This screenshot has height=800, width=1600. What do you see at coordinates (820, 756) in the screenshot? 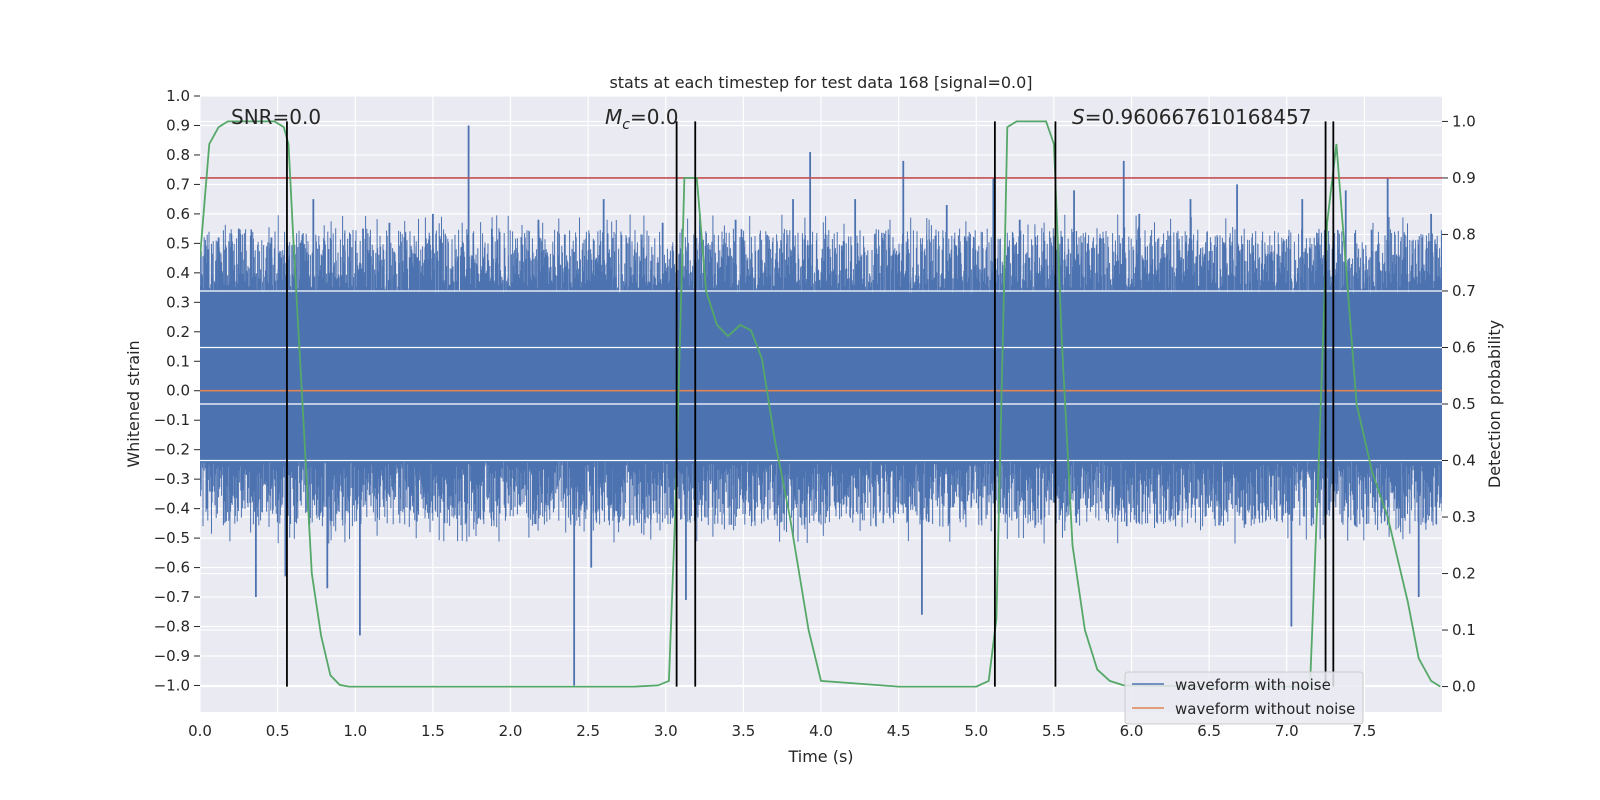
I see `x-axis-label: Time (s)` at bounding box center [820, 756].